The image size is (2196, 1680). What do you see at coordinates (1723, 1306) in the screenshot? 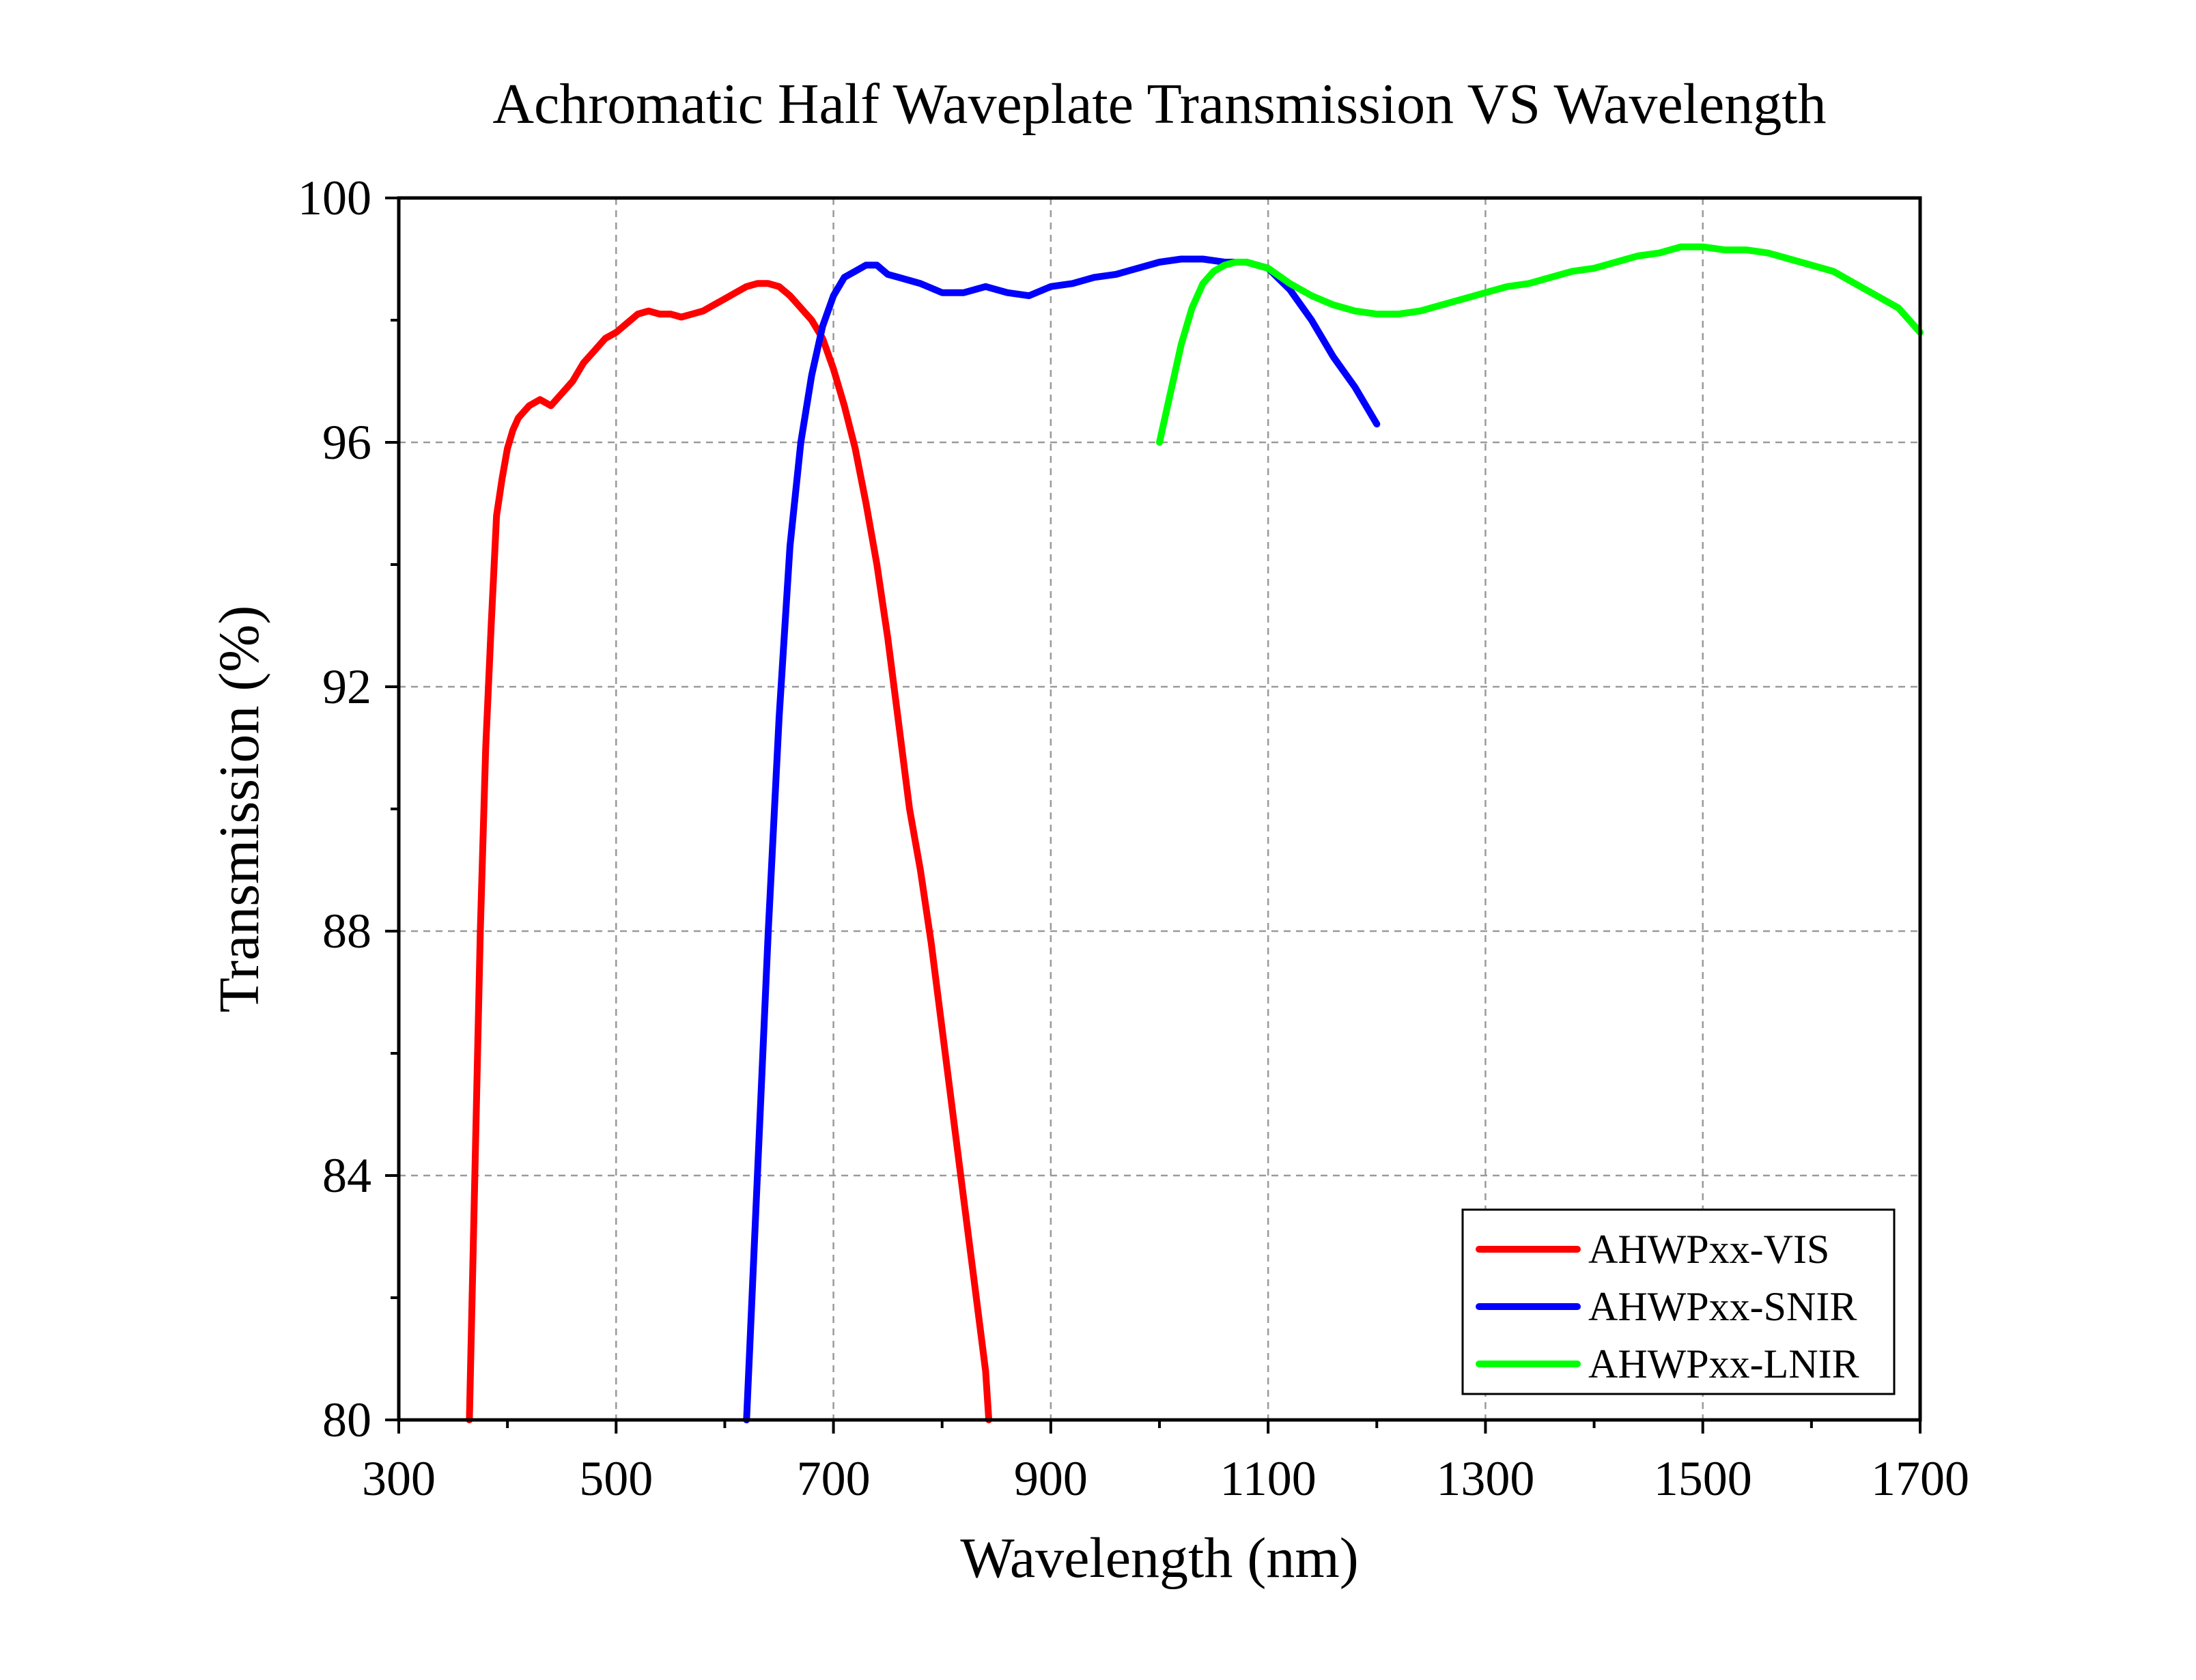
I see `legend-label-ahwpxx-snir: AHWPxx-SNIR` at bounding box center [1723, 1306].